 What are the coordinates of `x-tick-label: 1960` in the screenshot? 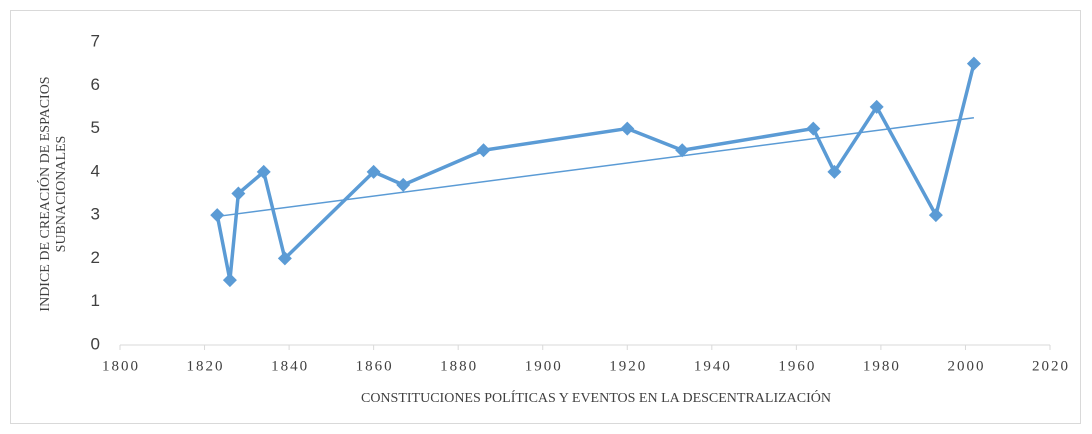 It's located at (797, 366).